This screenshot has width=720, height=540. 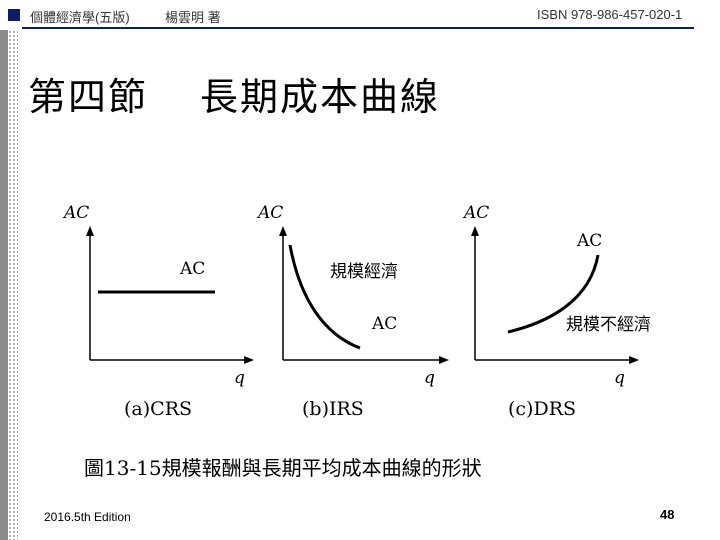 What do you see at coordinates (608, 325) in the screenshot?
I see `panel-c-annotation: 規模不經濟` at bounding box center [608, 325].